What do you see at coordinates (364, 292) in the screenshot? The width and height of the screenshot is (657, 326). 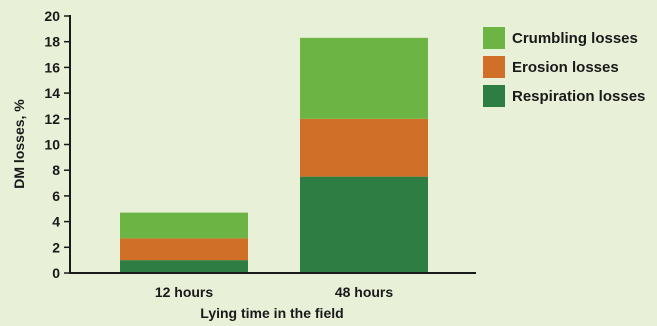 I see `x-tick-label-48-hours: 48 hours` at bounding box center [364, 292].